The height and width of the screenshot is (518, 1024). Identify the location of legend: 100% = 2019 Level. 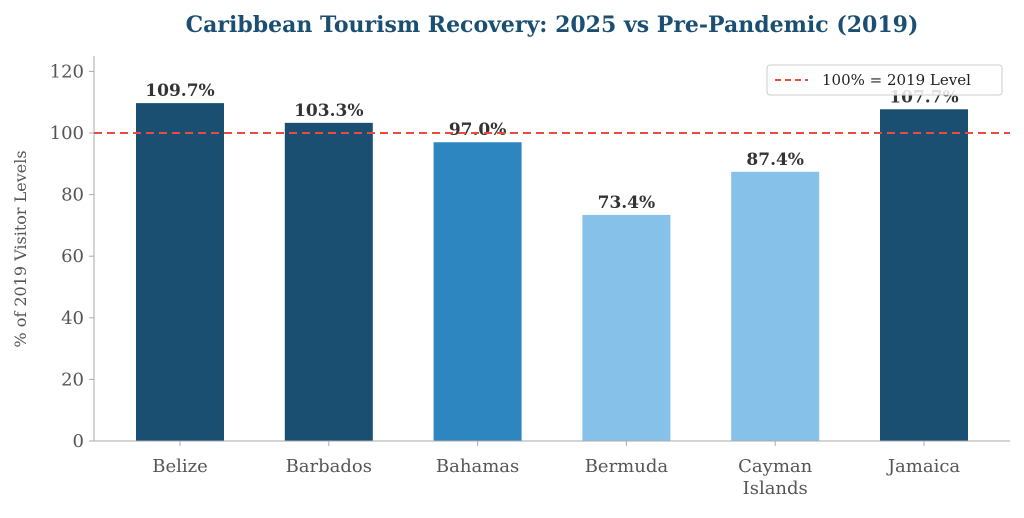
(884, 80).